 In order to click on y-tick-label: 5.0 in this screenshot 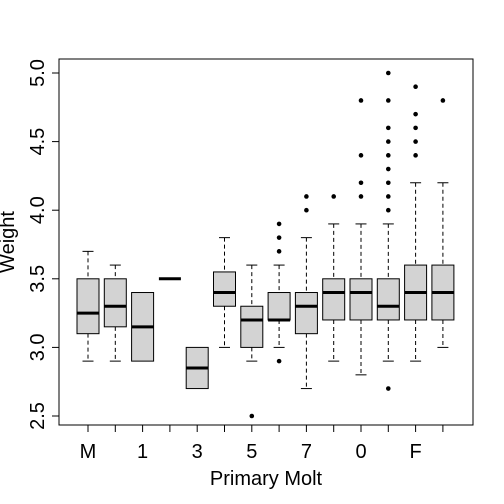, I will do `click(38, 73)`.